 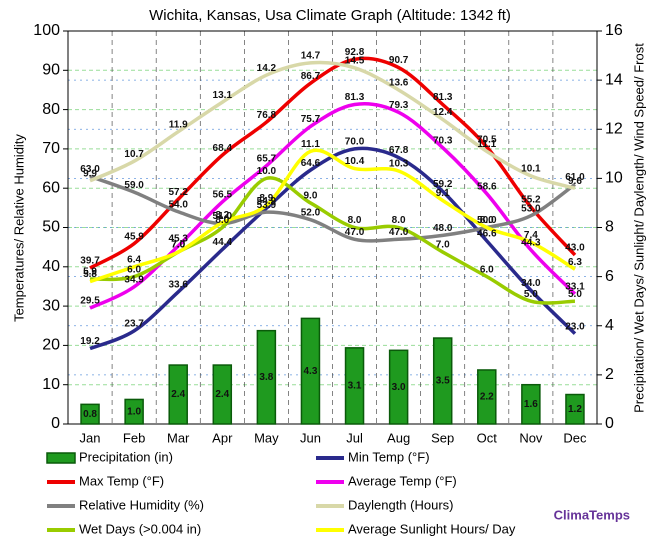 I want to click on data-label: 45.9, so click(x=134, y=236).